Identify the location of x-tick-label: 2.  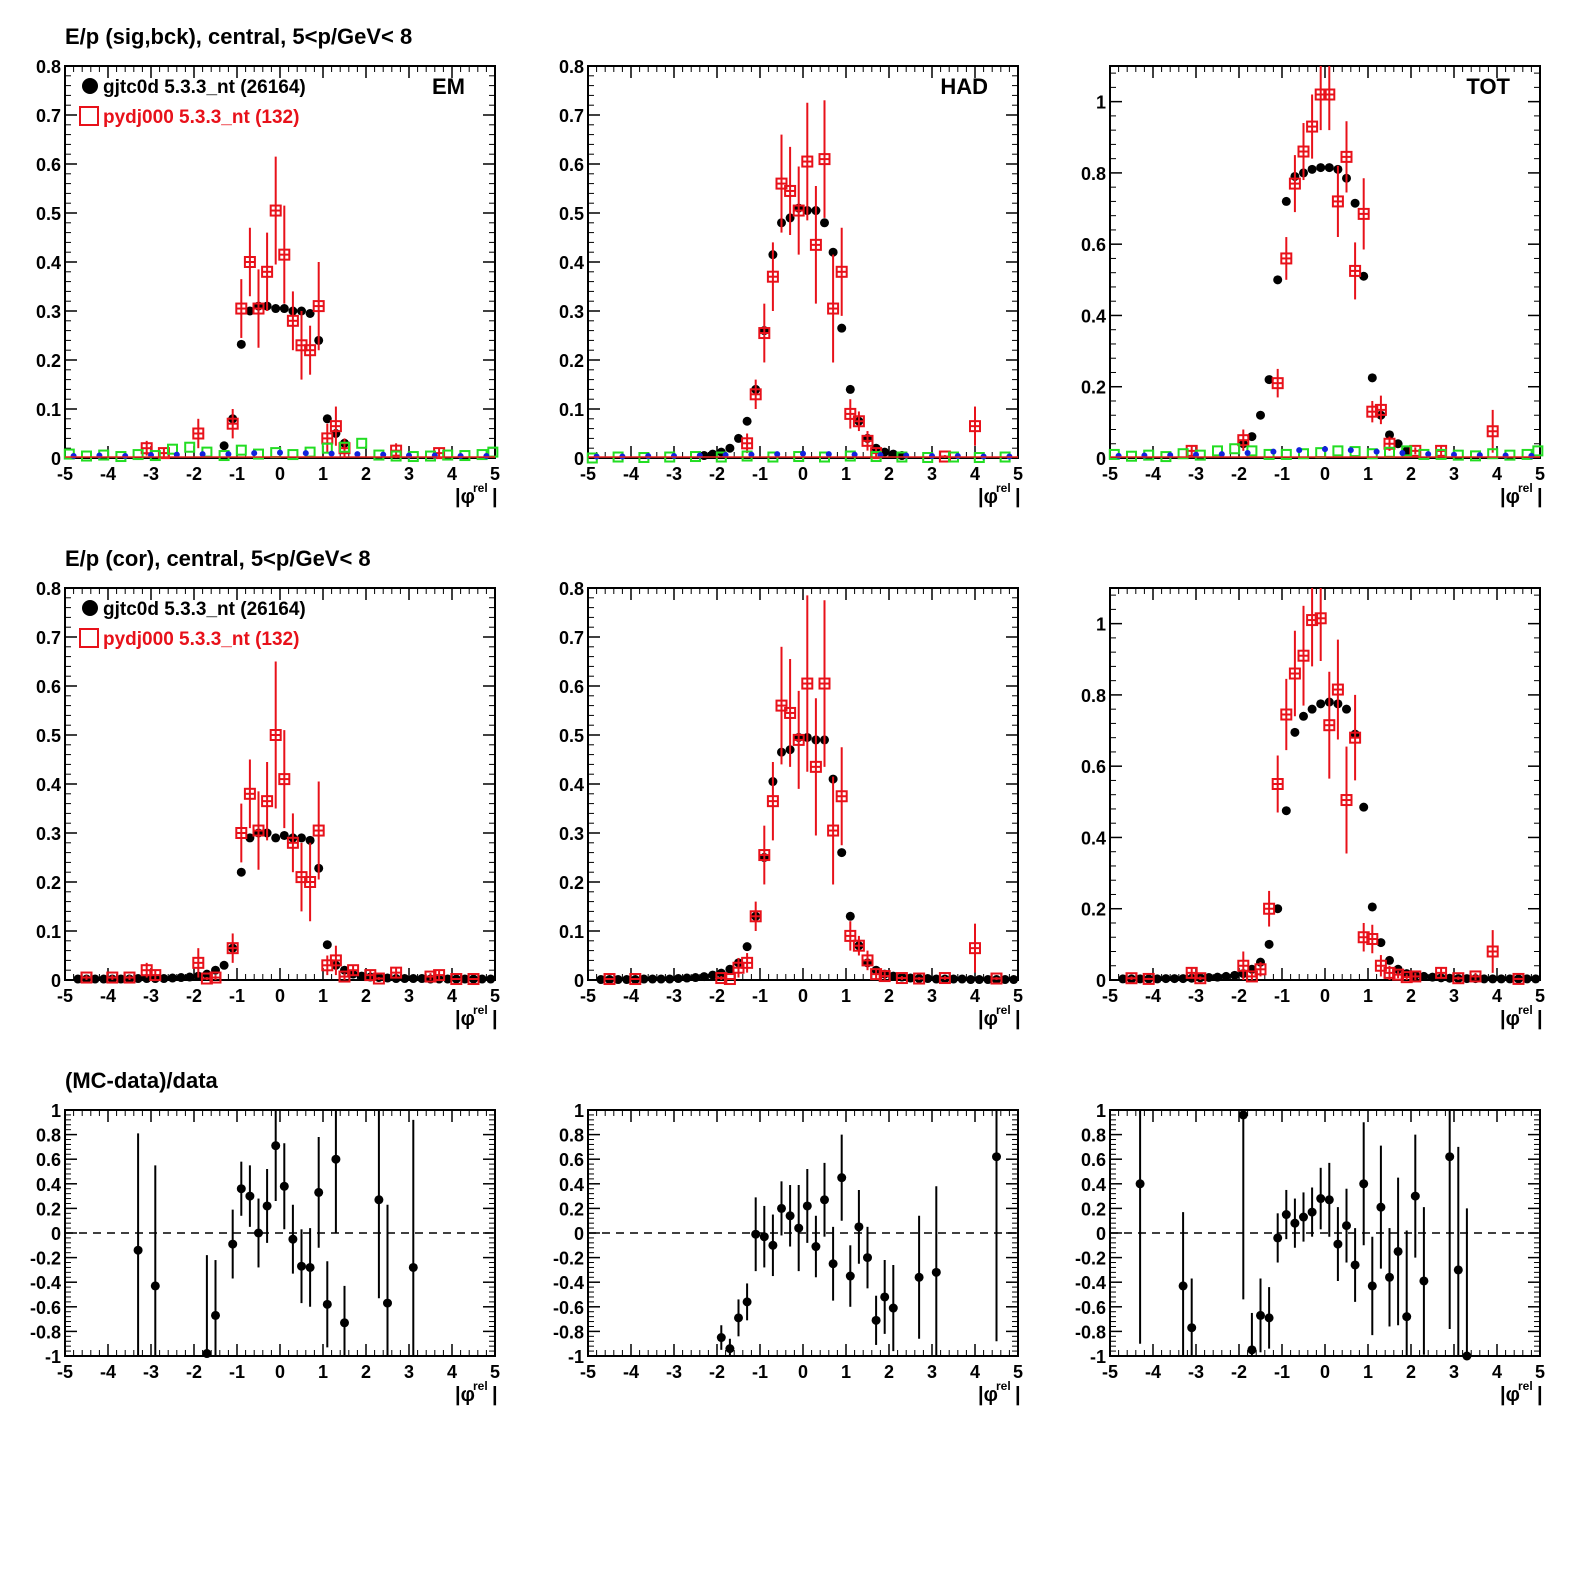
(889, 474).